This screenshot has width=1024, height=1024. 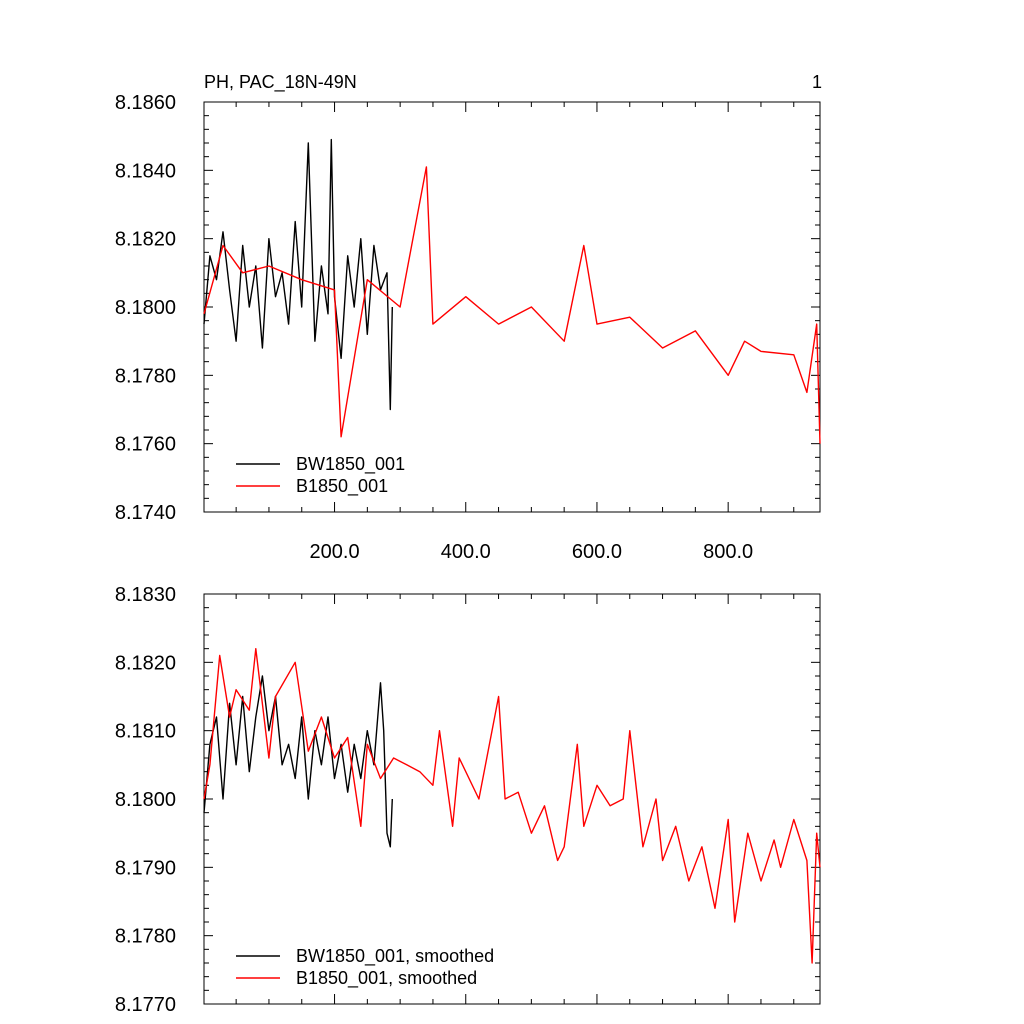 I want to click on top-x-tick-label: 200.0, so click(x=335, y=552).